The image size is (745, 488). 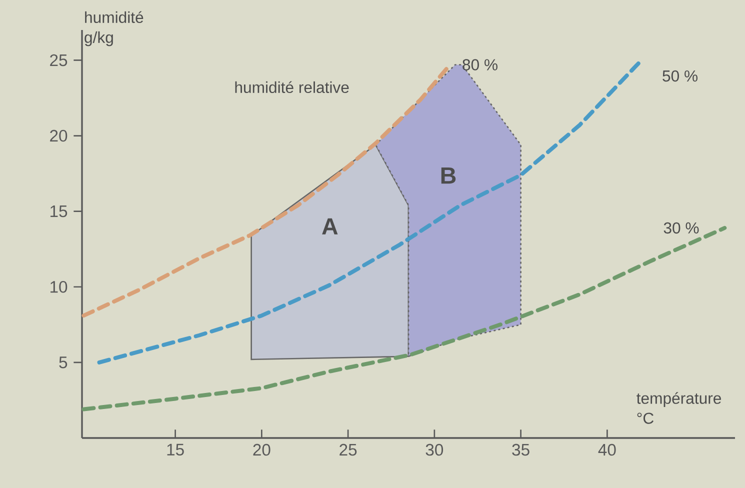 What do you see at coordinates (292, 87) in the screenshot?
I see `annotation: humidité relative` at bounding box center [292, 87].